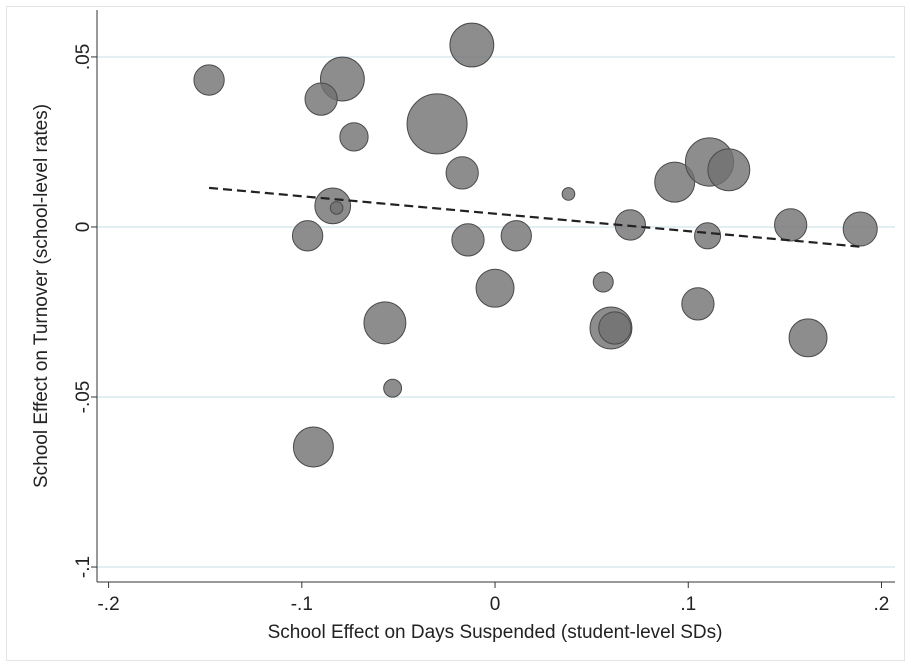  I want to click on x-tick-label: -.1, so click(302, 604).